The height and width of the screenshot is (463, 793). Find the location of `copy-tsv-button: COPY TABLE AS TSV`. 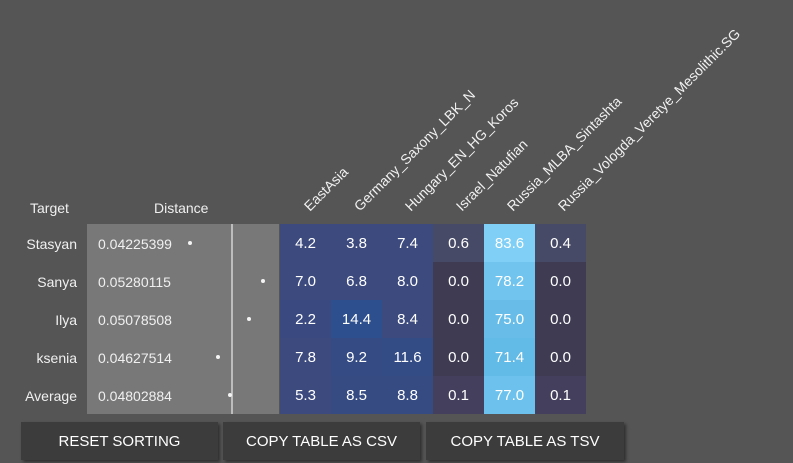

copy-tsv-button: COPY TABLE AS TSV is located at coordinates (525, 441).